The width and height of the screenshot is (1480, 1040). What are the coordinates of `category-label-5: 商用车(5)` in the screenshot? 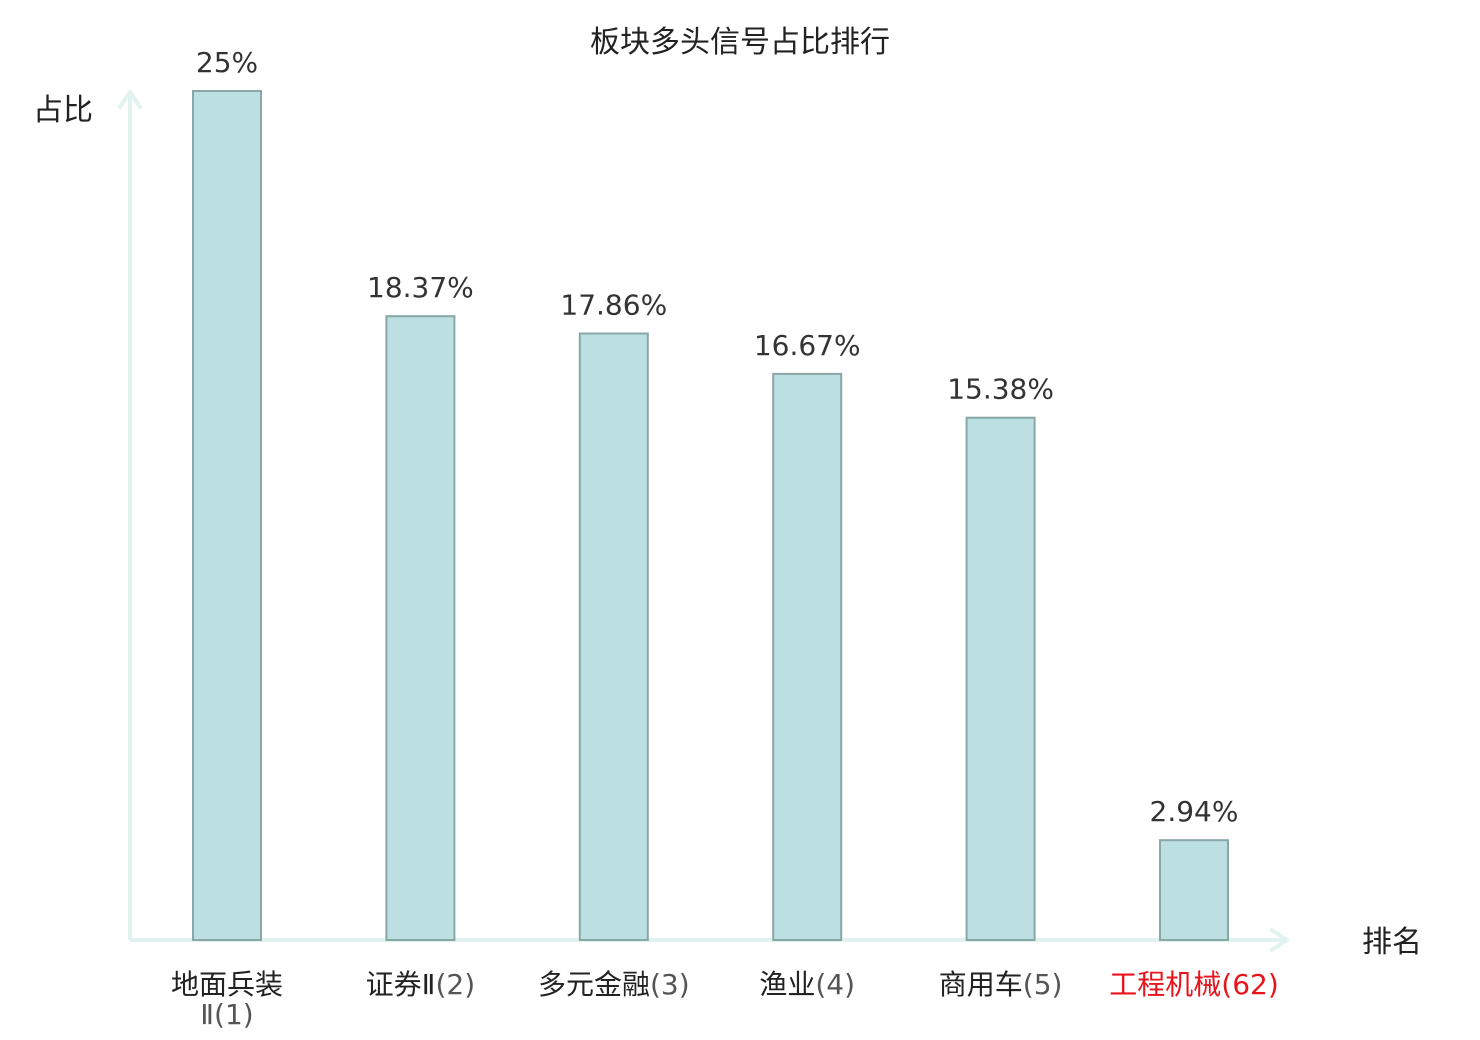 It's located at (1001, 984).